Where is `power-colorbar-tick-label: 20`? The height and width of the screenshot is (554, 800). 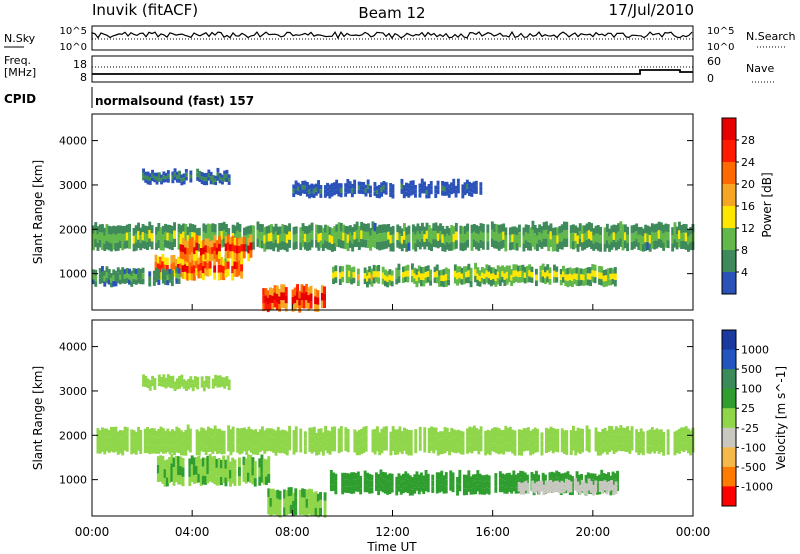
power-colorbar-tick-label: 20 is located at coordinates (748, 184).